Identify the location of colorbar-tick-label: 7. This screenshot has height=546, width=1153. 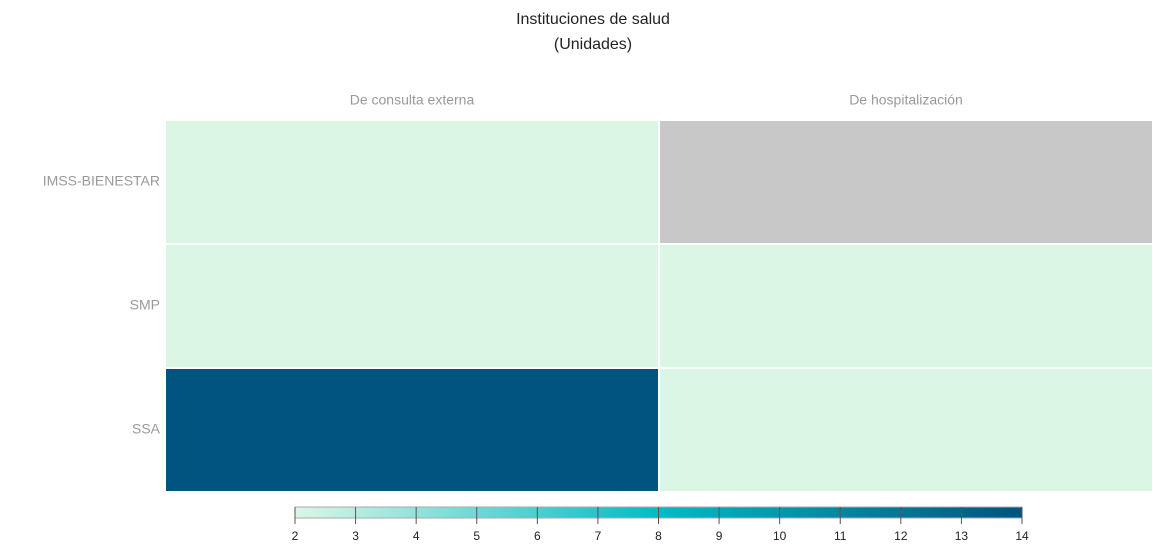
(598, 536).